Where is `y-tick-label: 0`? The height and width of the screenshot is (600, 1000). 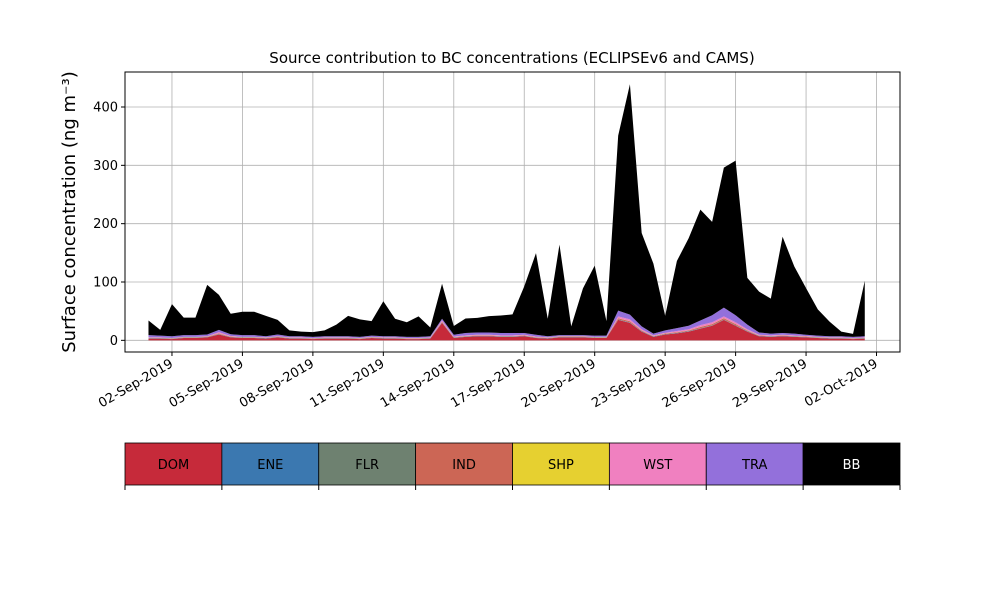 y-tick-label: 0 is located at coordinates (114, 341).